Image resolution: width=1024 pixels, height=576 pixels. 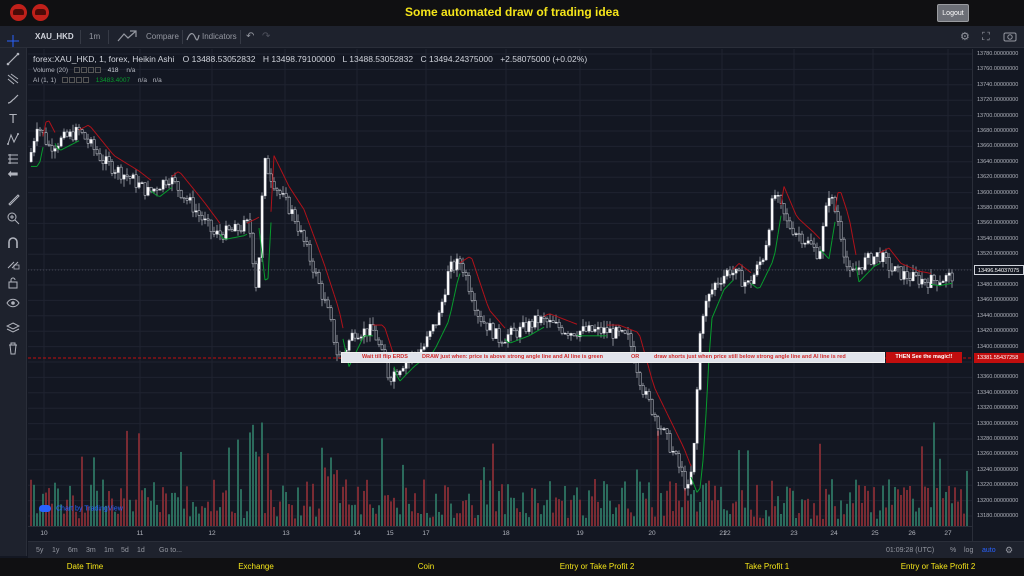 I want to click on volume-label: Volume (20), so click(x=51, y=70).